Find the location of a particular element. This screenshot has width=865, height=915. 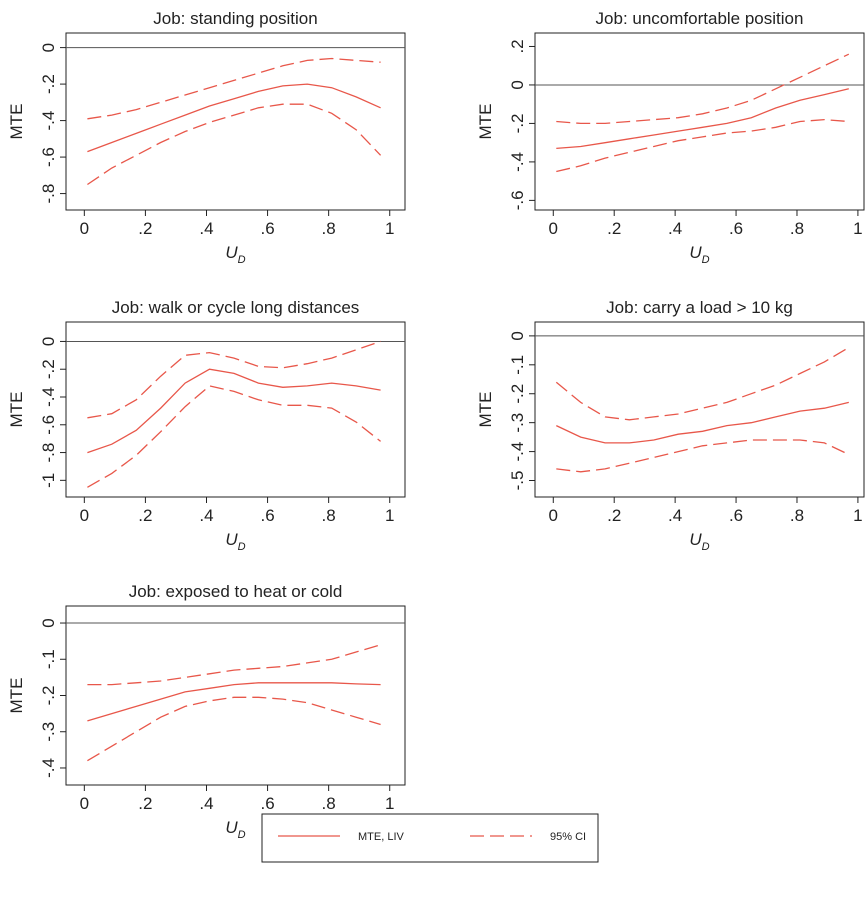

y-tick-label: -.1 is located at coordinates (517, 365).